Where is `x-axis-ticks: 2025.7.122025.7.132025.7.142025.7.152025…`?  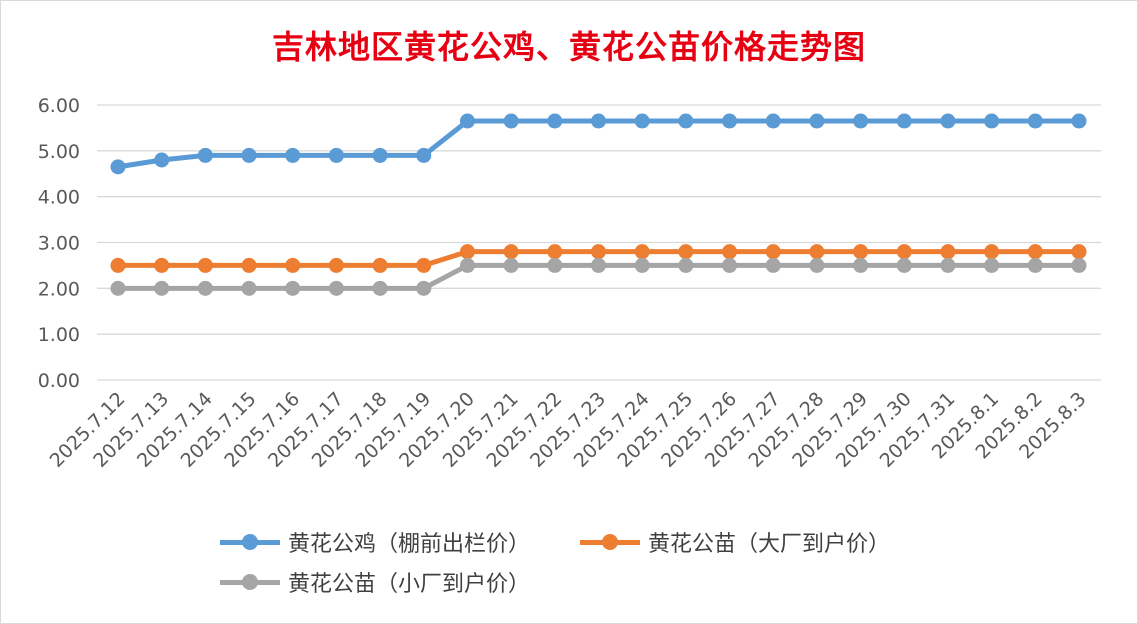
x-axis-ticks: 2025.7.122025.7.132025.7.142025.7.152025… is located at coordinates (568, 430).